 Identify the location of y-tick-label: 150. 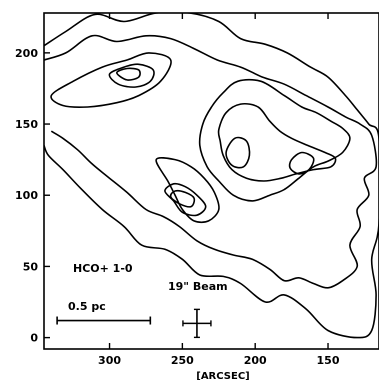
(26, 124).